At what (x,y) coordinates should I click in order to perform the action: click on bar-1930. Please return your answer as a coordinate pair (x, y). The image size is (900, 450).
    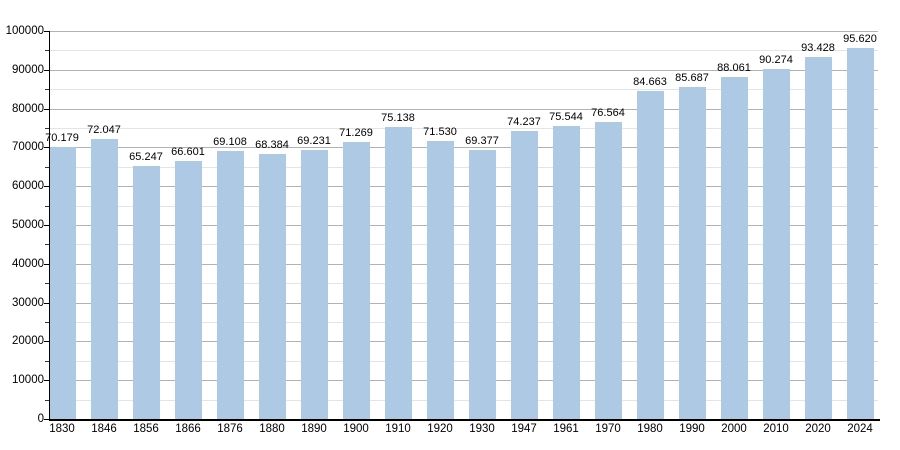
    Looking at the image, I should click on (482, 284).